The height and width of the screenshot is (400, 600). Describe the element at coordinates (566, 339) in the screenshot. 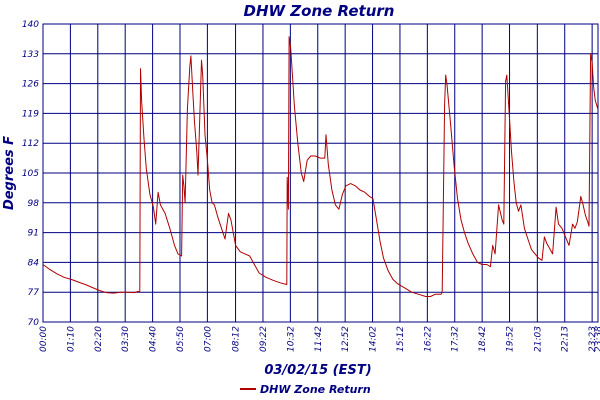

I see `x-tick-label: 22:13` at that location.